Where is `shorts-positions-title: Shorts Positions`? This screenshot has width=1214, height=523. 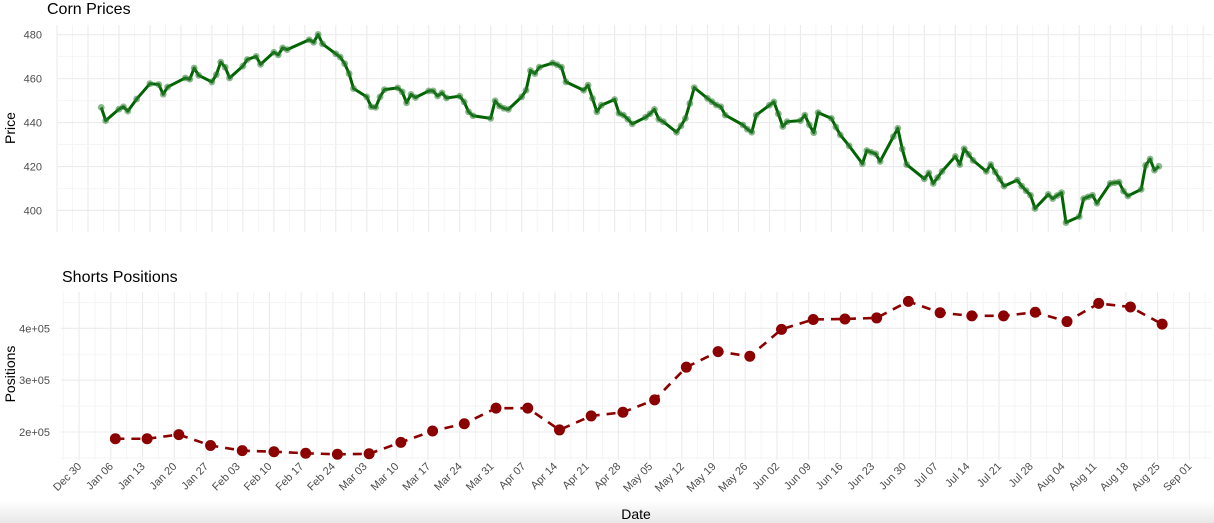
shorts-positions-title: Shorts Positions is located at coordinates (120, 277).